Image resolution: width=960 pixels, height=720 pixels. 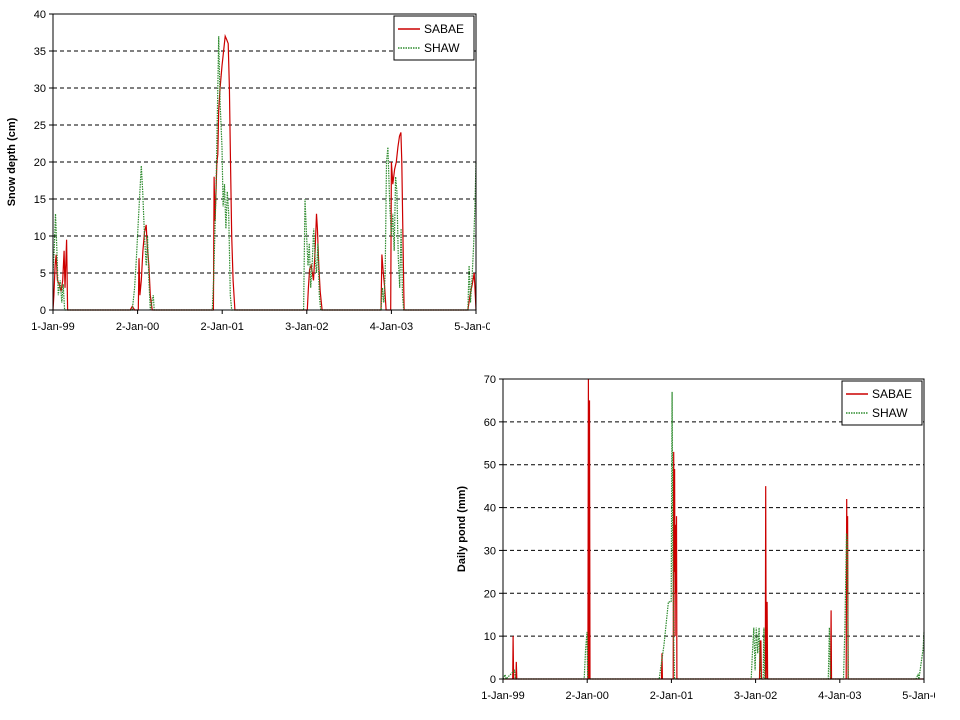 I want to click on y-tick-label: 35, so click(x=40, y=52).